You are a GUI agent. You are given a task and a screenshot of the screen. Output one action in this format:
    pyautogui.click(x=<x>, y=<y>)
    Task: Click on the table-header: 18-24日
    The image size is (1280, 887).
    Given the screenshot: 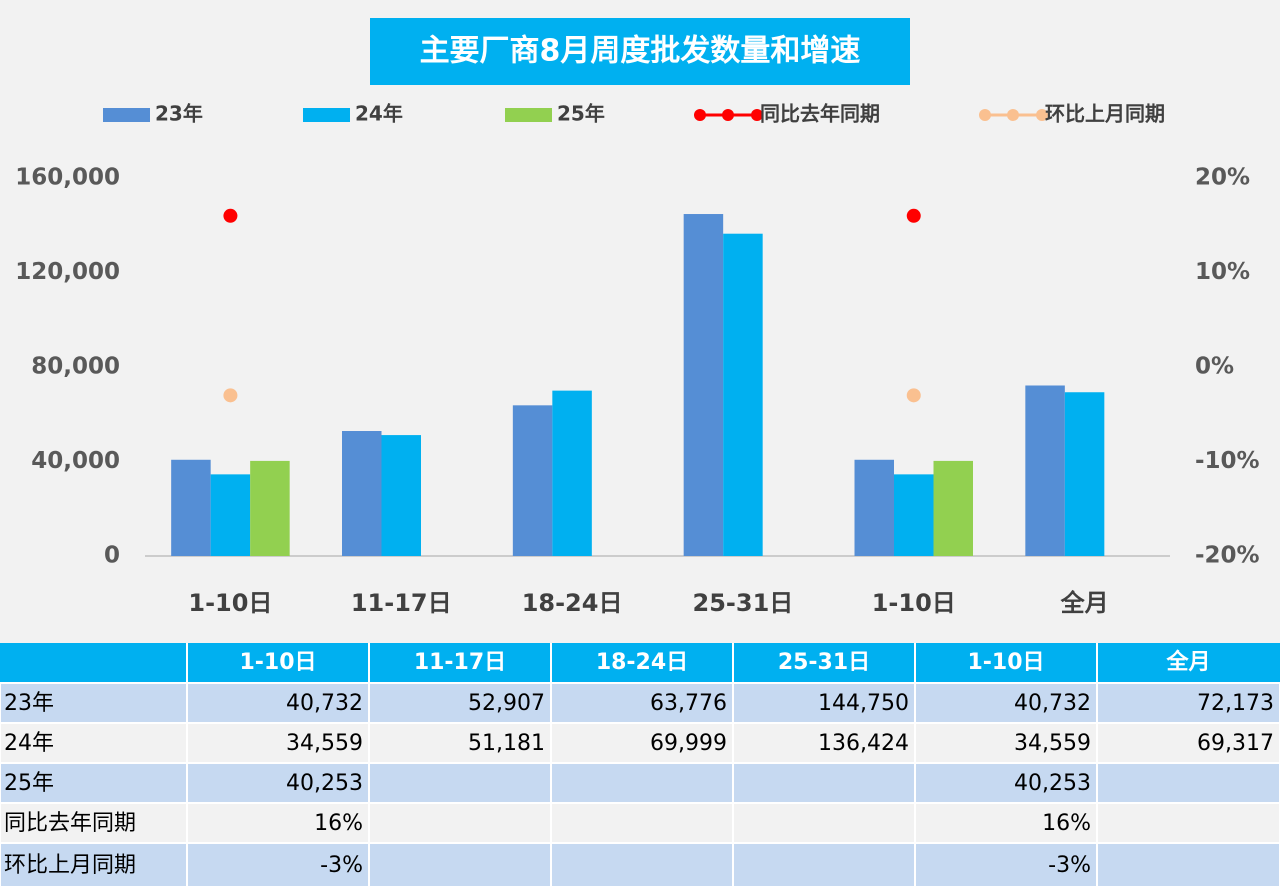 What is the action you would take?
    pyautogui.click(x=642, y=662)
    